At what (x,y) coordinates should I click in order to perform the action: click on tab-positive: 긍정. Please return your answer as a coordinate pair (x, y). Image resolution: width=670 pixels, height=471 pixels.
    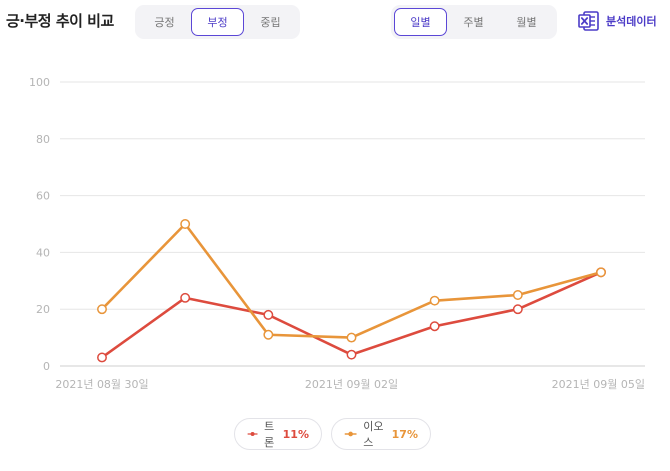
    Looking at the image, I should click on (164, 22).